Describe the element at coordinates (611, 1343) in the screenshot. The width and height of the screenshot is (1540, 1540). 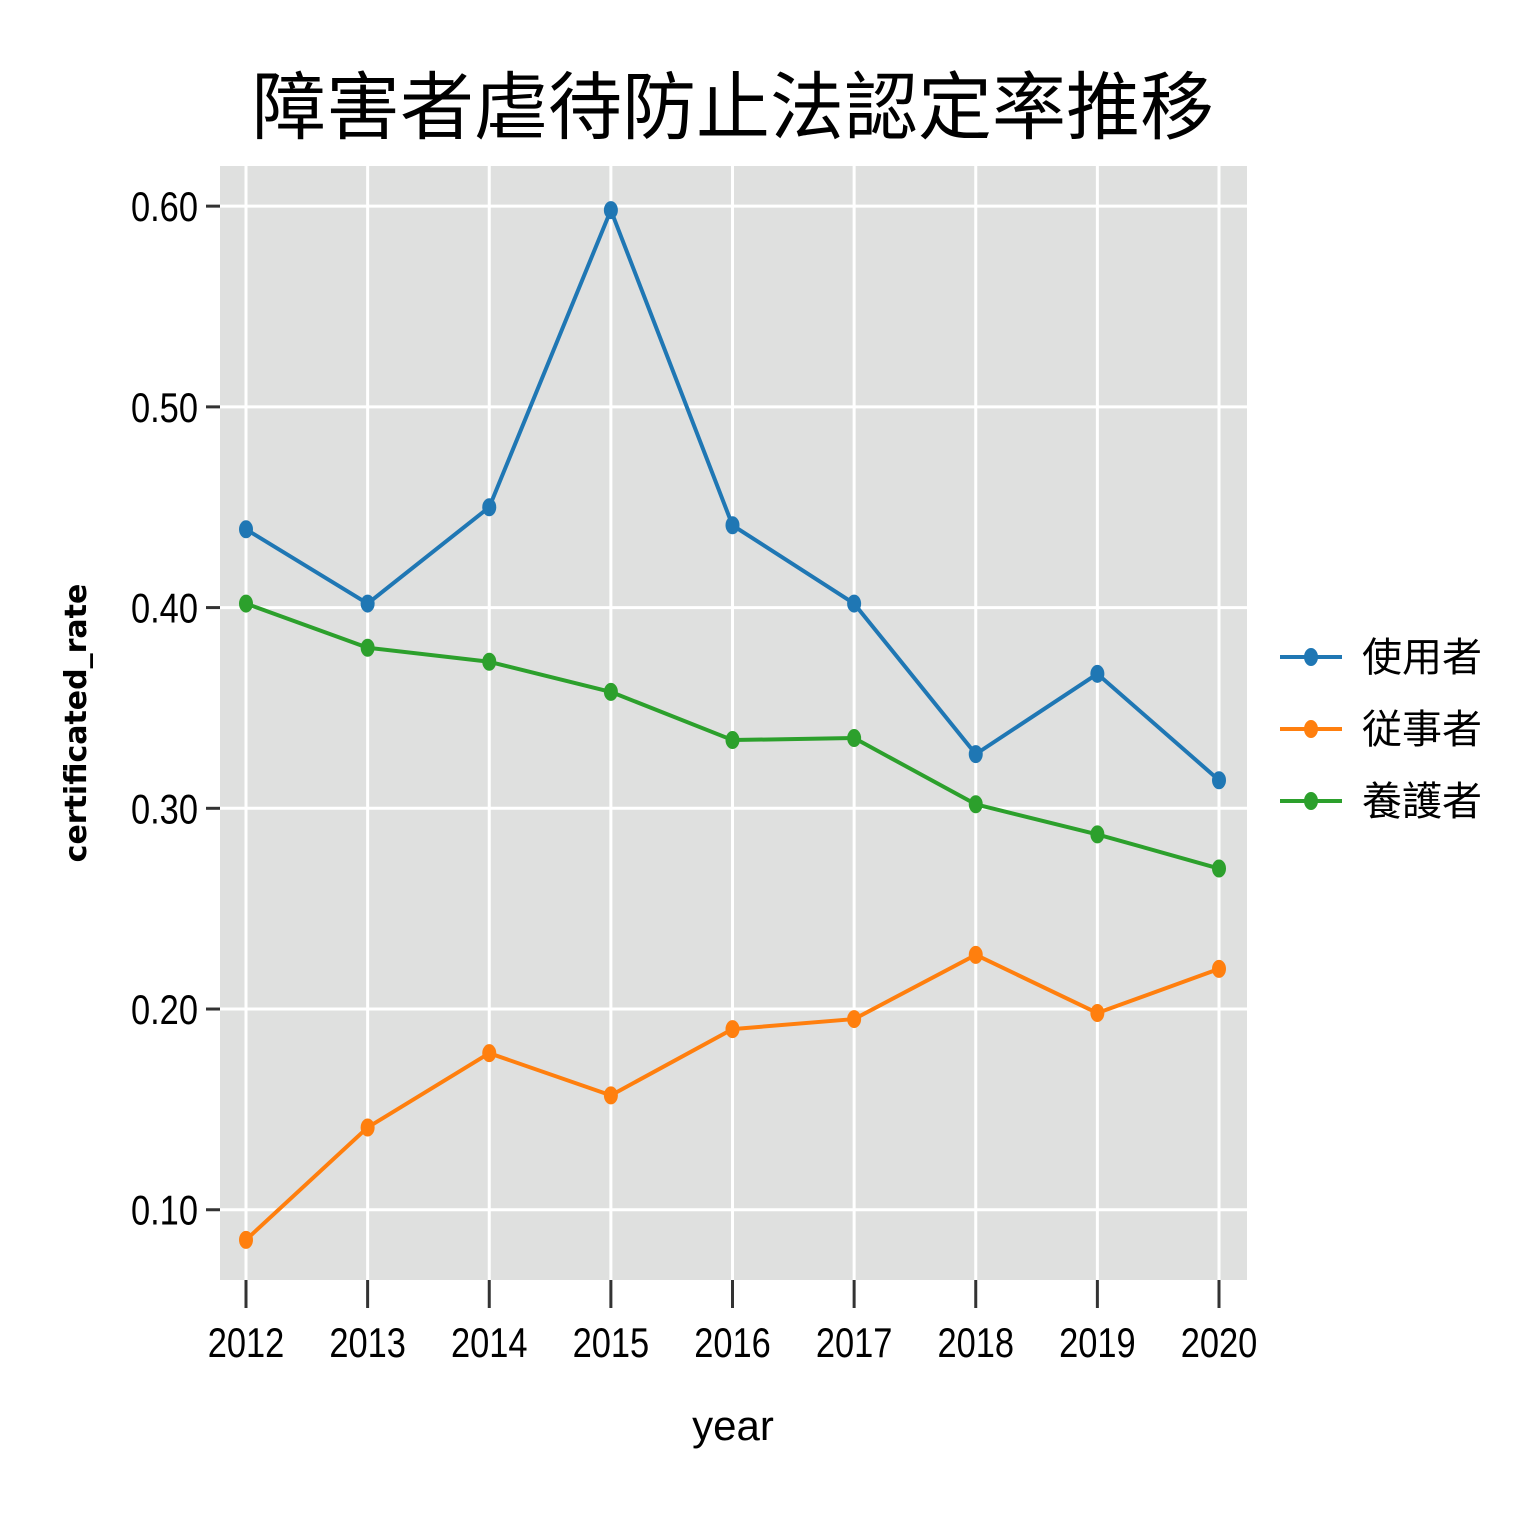
I see `x-tick-label: 2015` at that location.